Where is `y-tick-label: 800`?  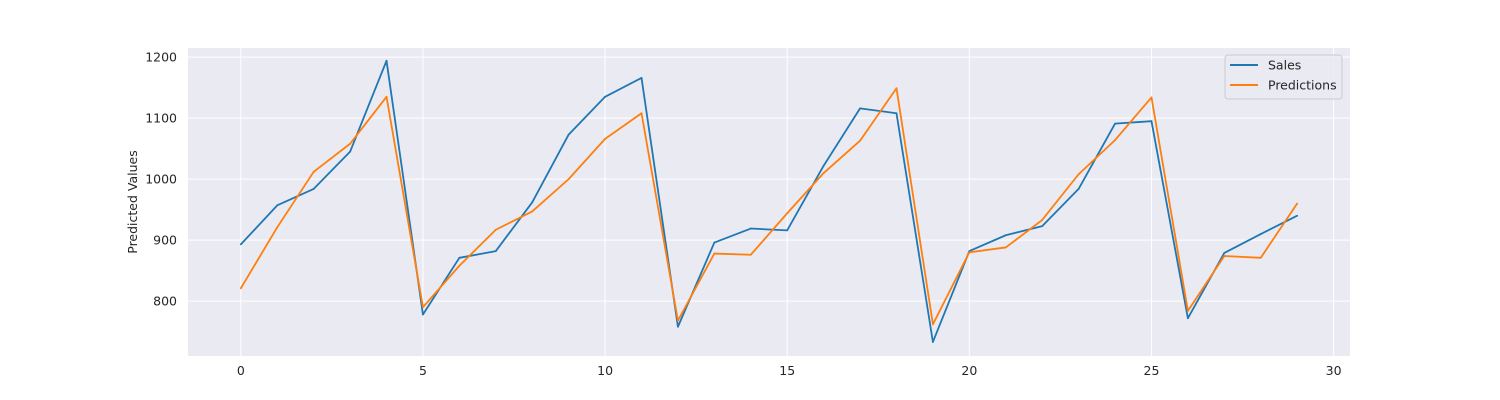
y-tick-label: 800 is located at coordinates (165, 301).